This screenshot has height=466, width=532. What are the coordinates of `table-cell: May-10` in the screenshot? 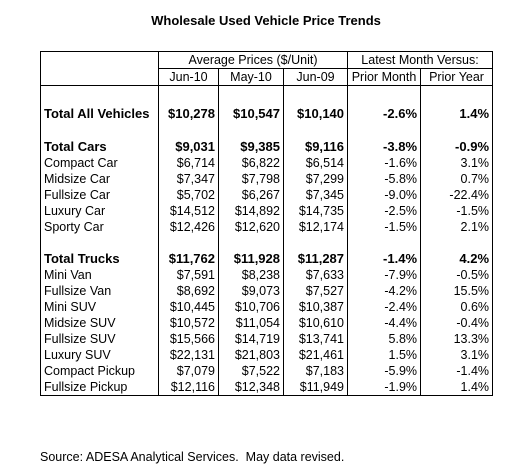 It's located at (251, 77).